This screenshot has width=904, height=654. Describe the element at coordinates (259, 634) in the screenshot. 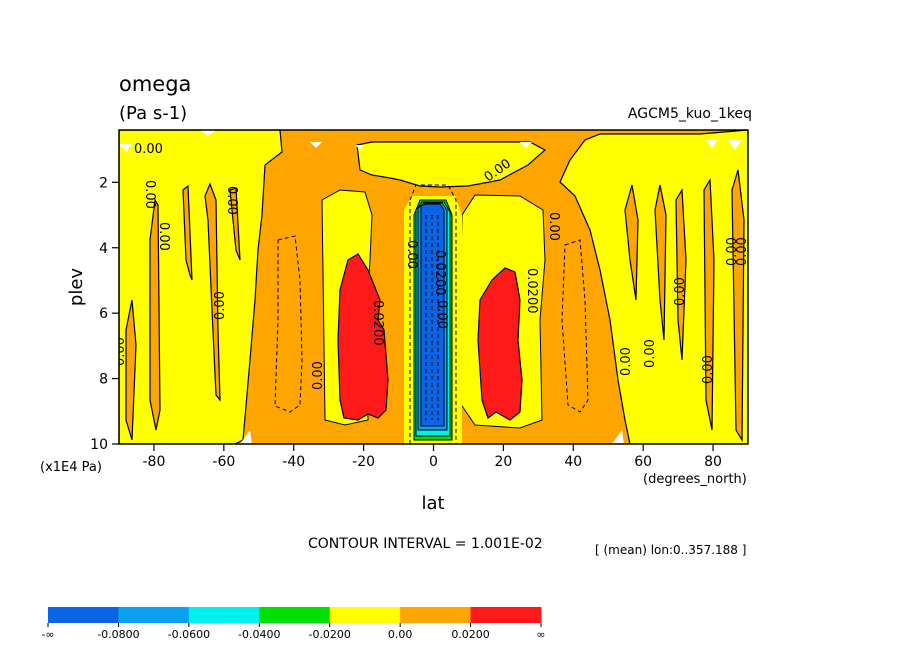

I see `colorbar-label: -0.0400` at that location.